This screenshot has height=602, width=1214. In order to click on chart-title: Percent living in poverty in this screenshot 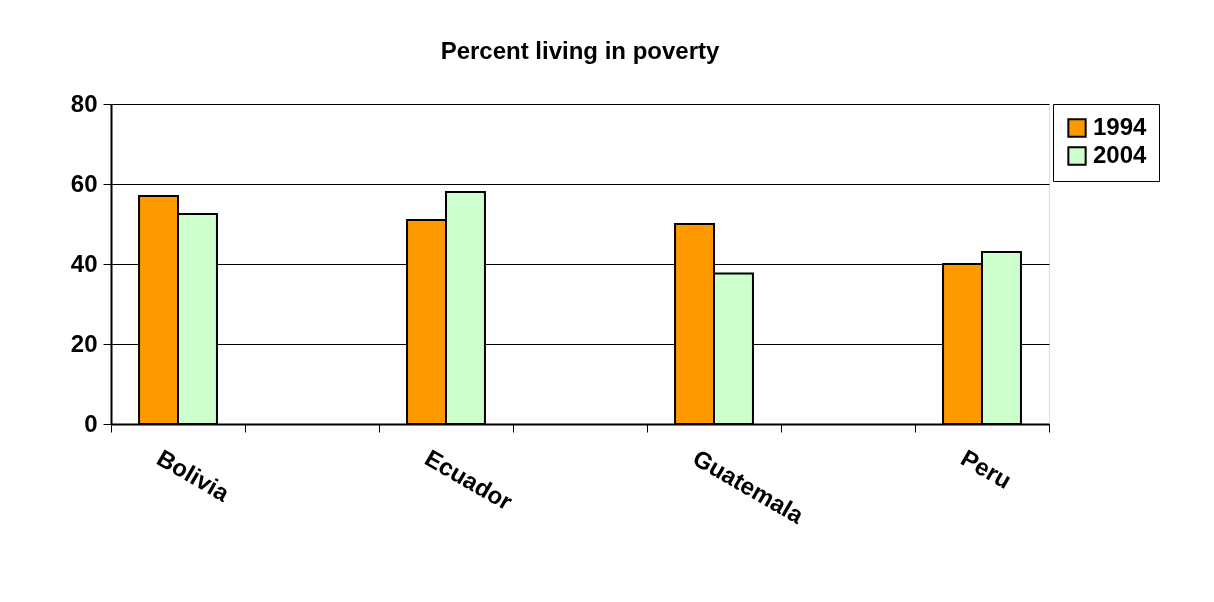, I will do `click(580, 50)`.